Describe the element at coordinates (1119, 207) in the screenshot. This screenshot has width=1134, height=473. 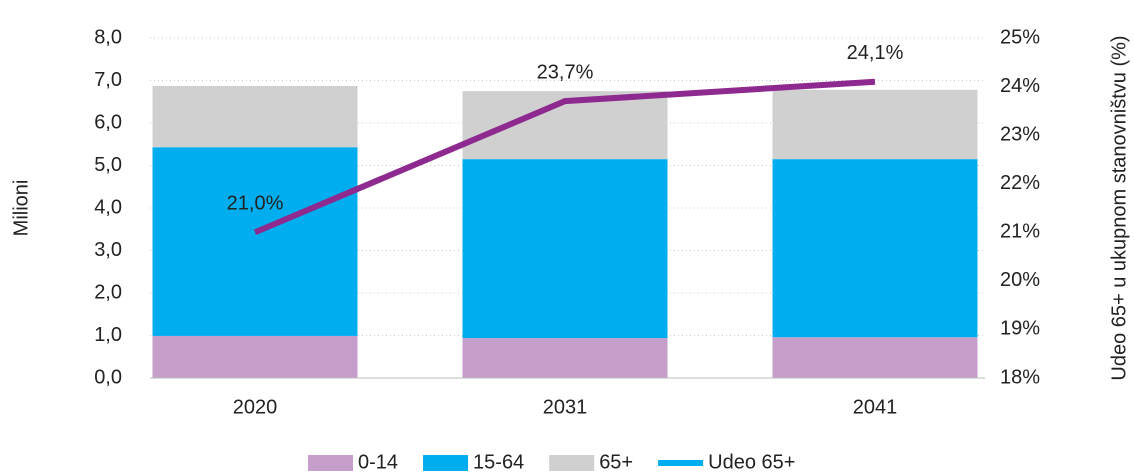
I see `y2-axis-title: Udeo 65+ u ukupnom stanovništvu (%)` at that location.